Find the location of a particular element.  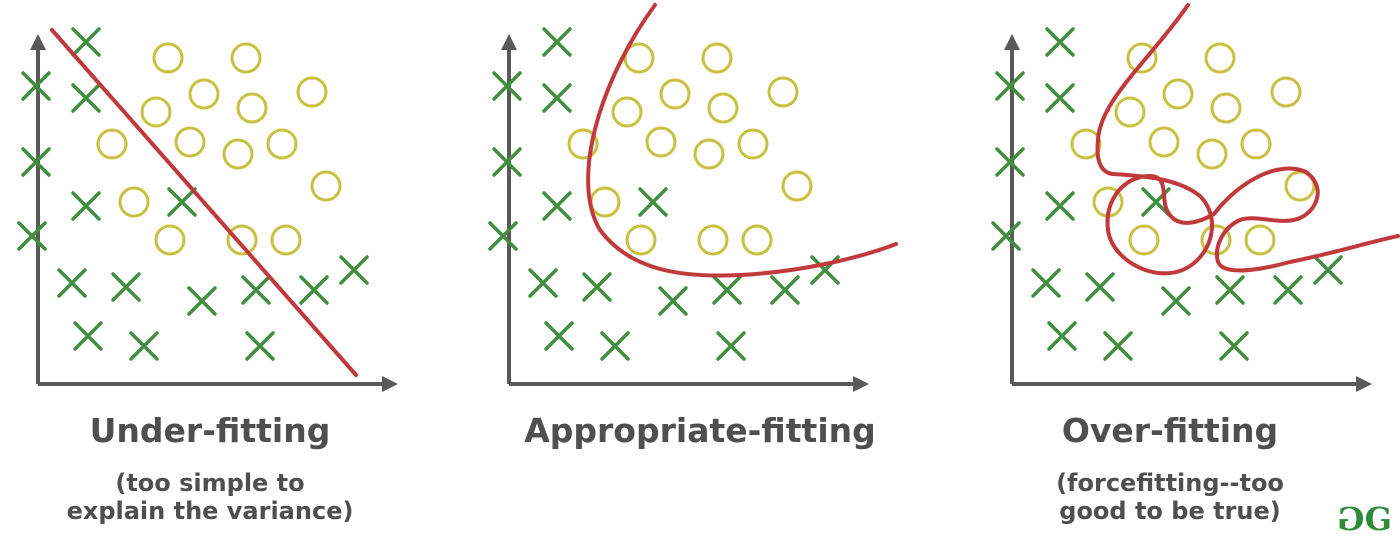

subtitle-under-fitting: (too simple to explain the variance) is located at coordinates (210, 497).